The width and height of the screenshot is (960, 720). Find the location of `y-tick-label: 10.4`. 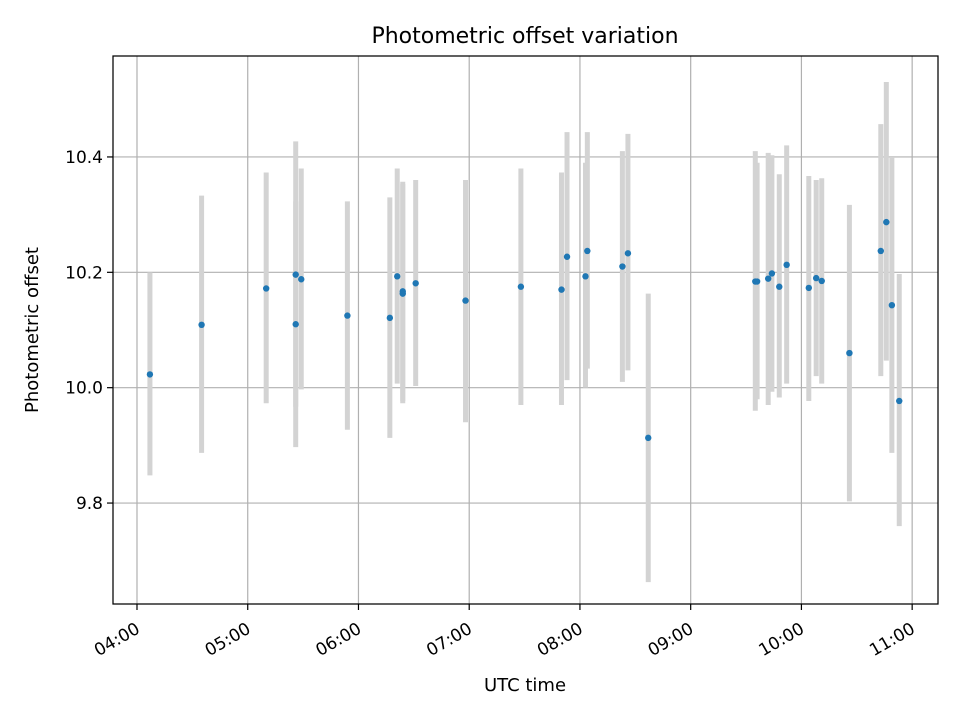

y-tick-label: 10.4 is located at coordinates (84, 158).